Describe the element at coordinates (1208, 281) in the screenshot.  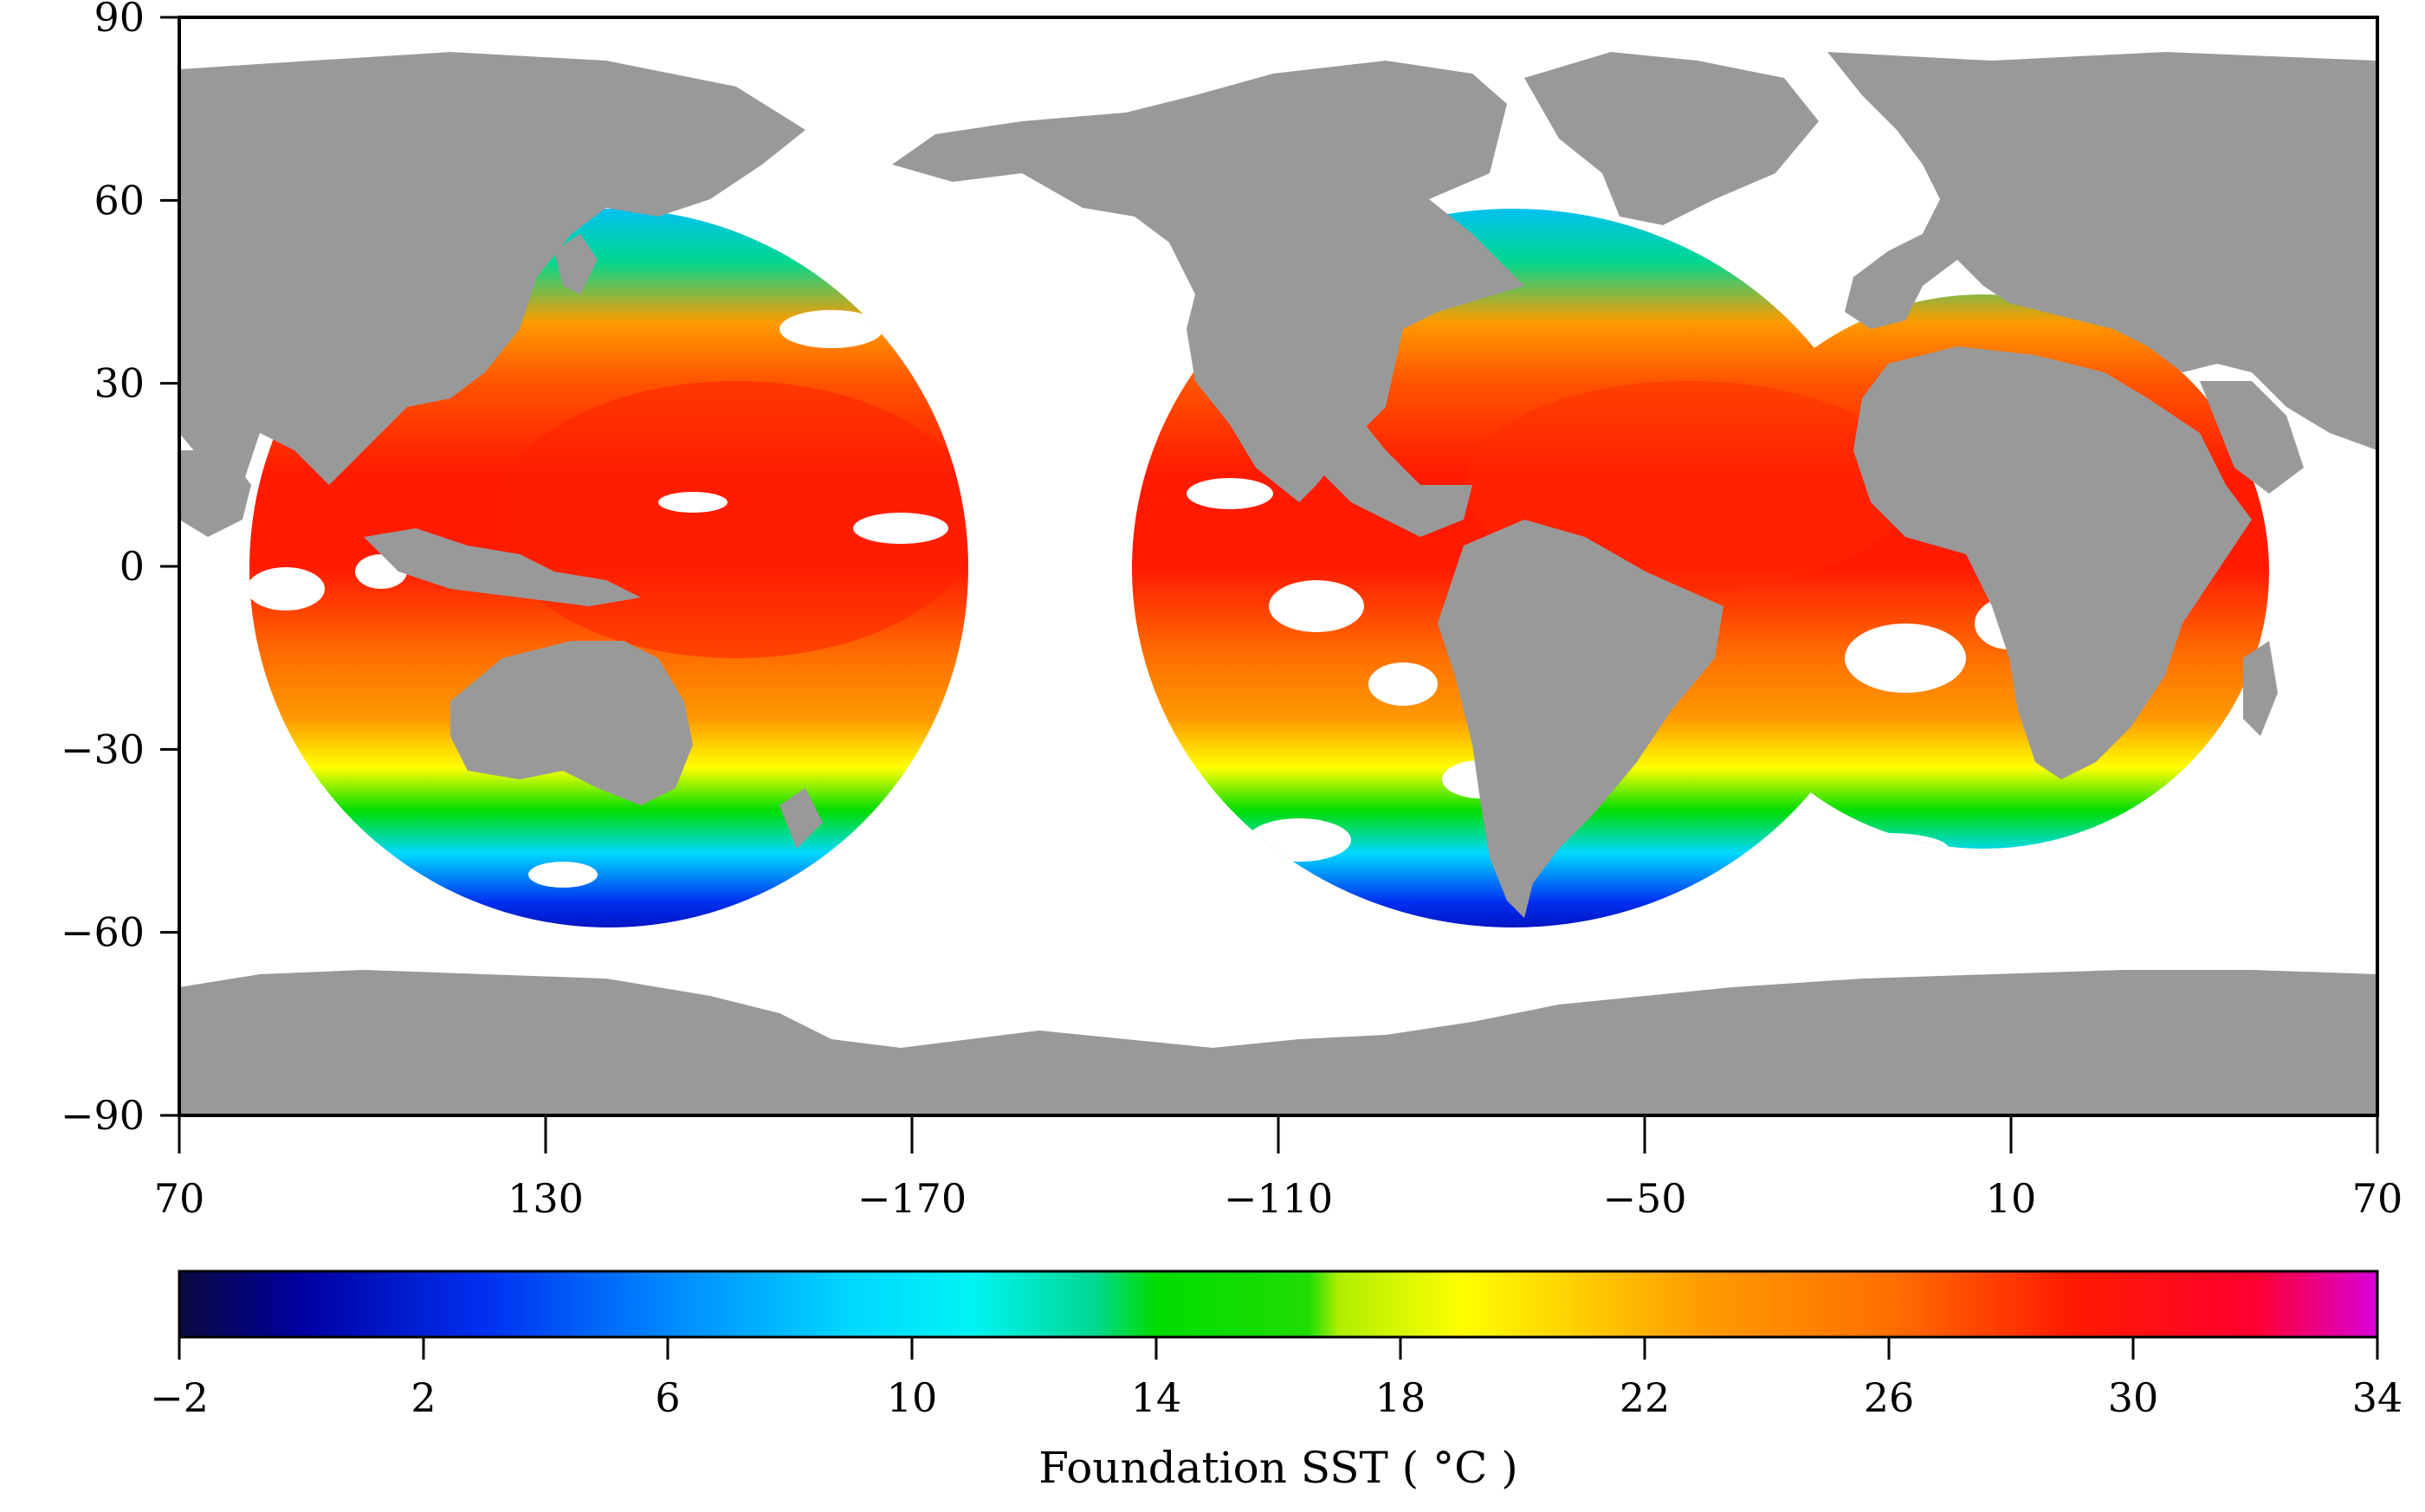
I see `north-america-landmass` at that location.